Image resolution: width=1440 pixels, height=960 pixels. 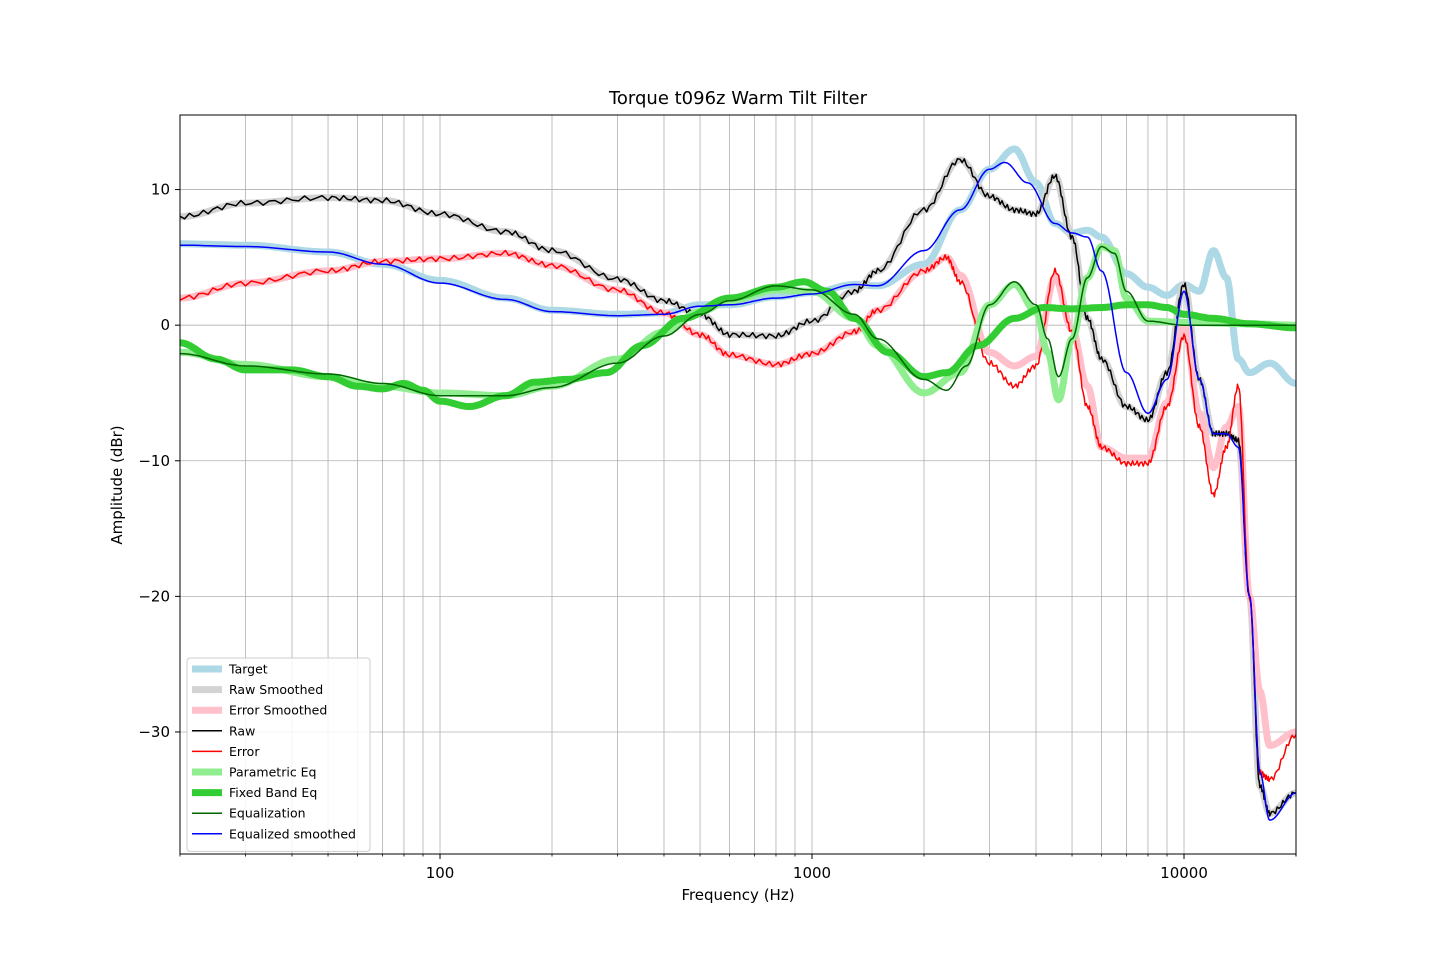 I want to click on x-axis-label: Frequency (Hz), so click(x=737, y=895).